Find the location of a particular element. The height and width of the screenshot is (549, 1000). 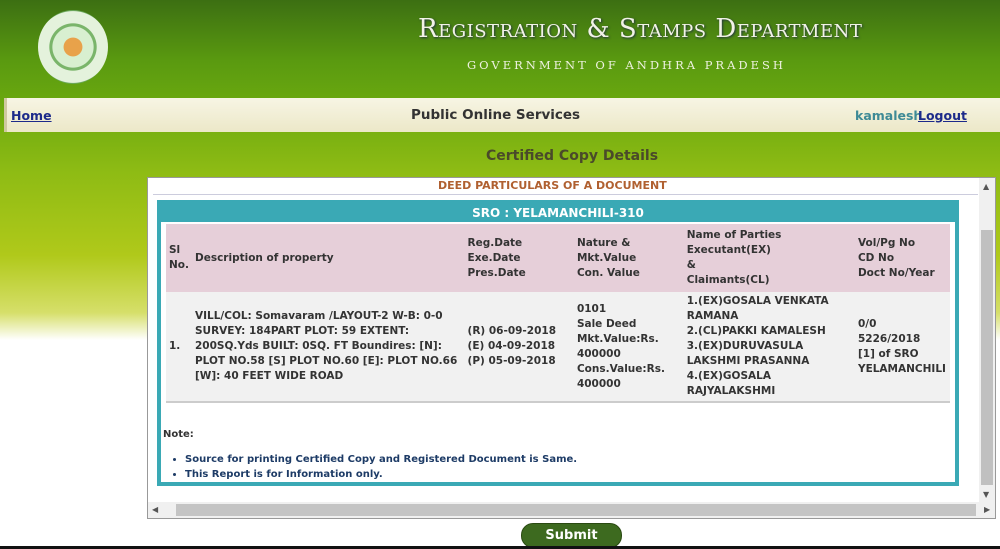

column-header: Nature & Mkt.Value Con. Value is located at coordinates (628, 258).